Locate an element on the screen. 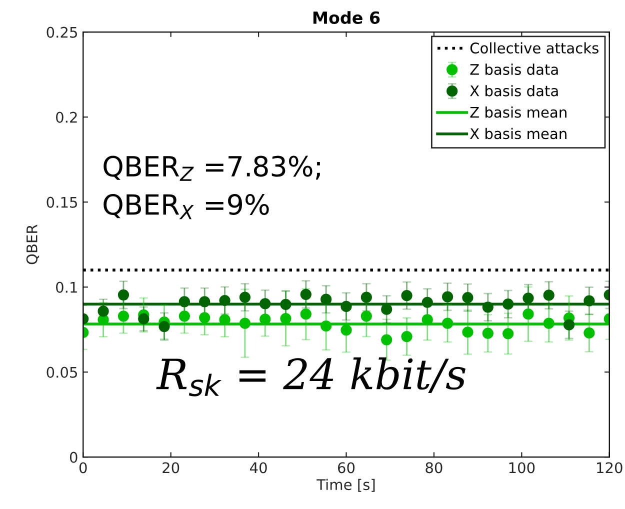 Image resolution: width=625 pixels, height=509 pixels. x-tick-label: 100 is located at coordinates (522, 468).